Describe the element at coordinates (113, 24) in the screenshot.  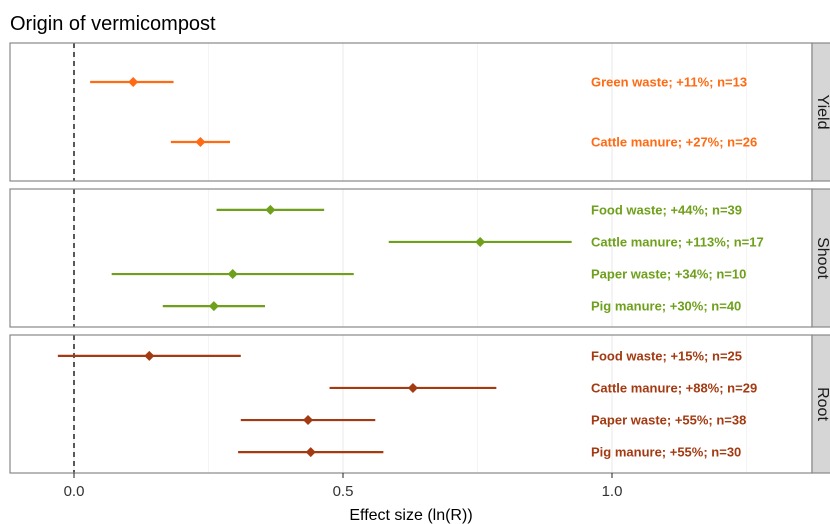
I see `chart-title: Origin of vermicompost` at that location.